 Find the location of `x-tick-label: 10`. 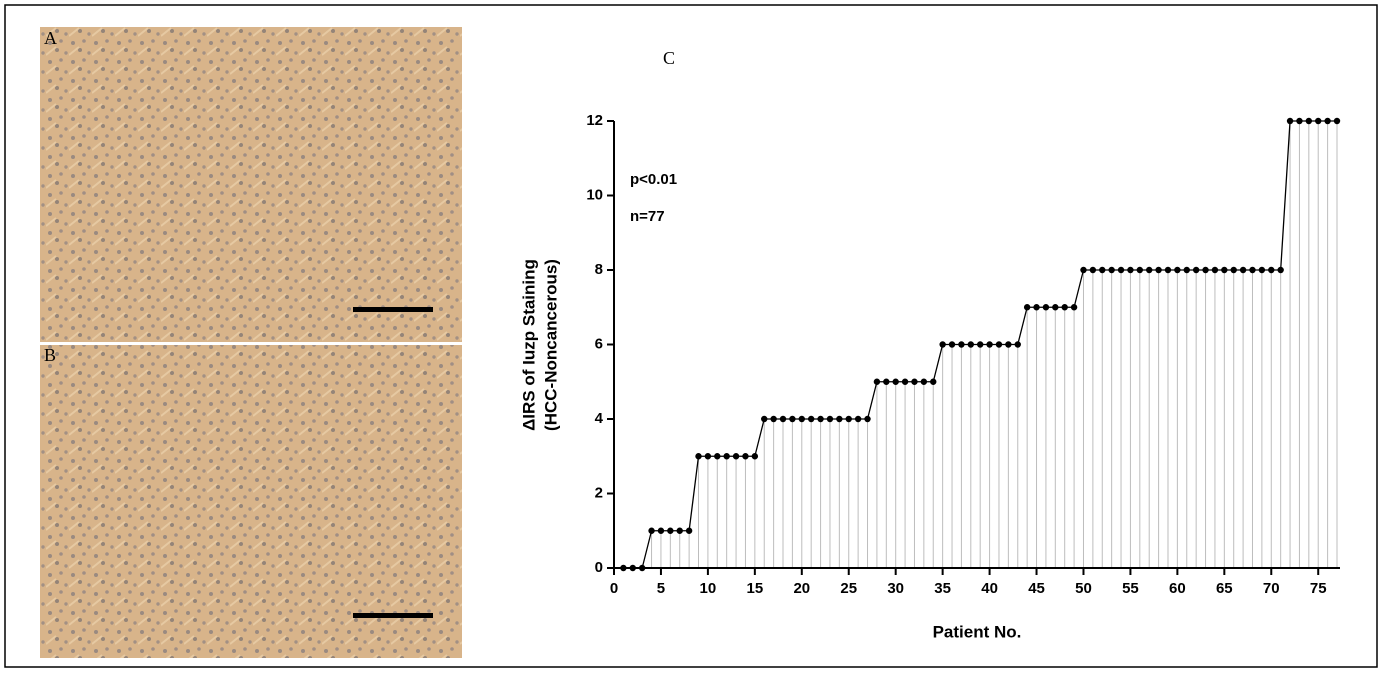

x-tick-label: 10 is located at coordinates (708, 588).